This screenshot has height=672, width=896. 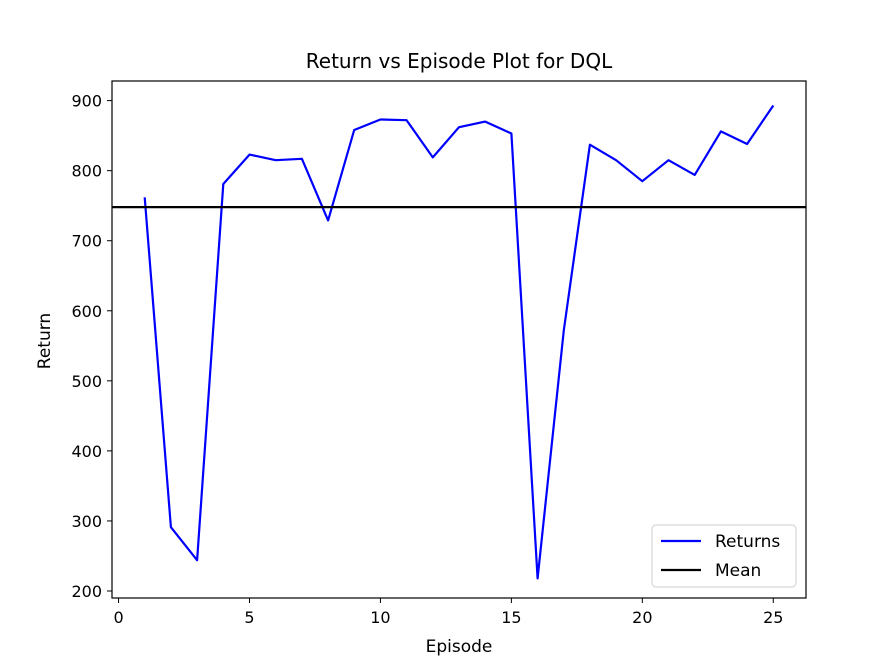 I want to click on x-tick-label: 20, so click(x=642, y=617).